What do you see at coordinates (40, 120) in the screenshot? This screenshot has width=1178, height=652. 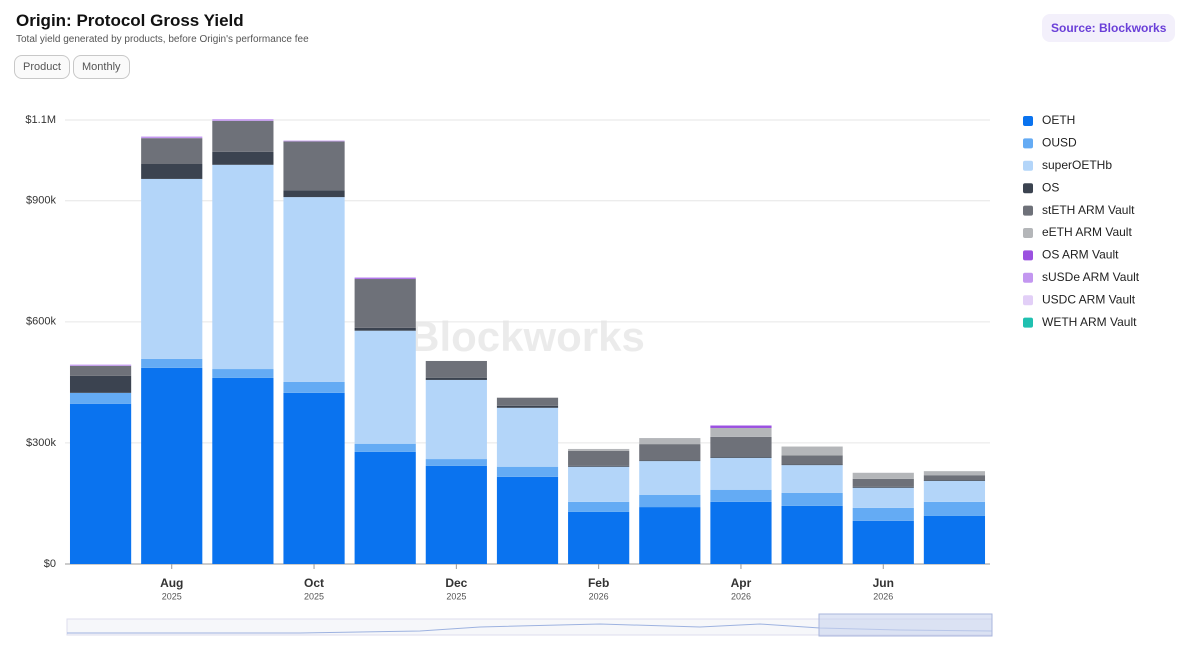 I see `y-tick-label: $1.1M` at bounding box center [40, 120].